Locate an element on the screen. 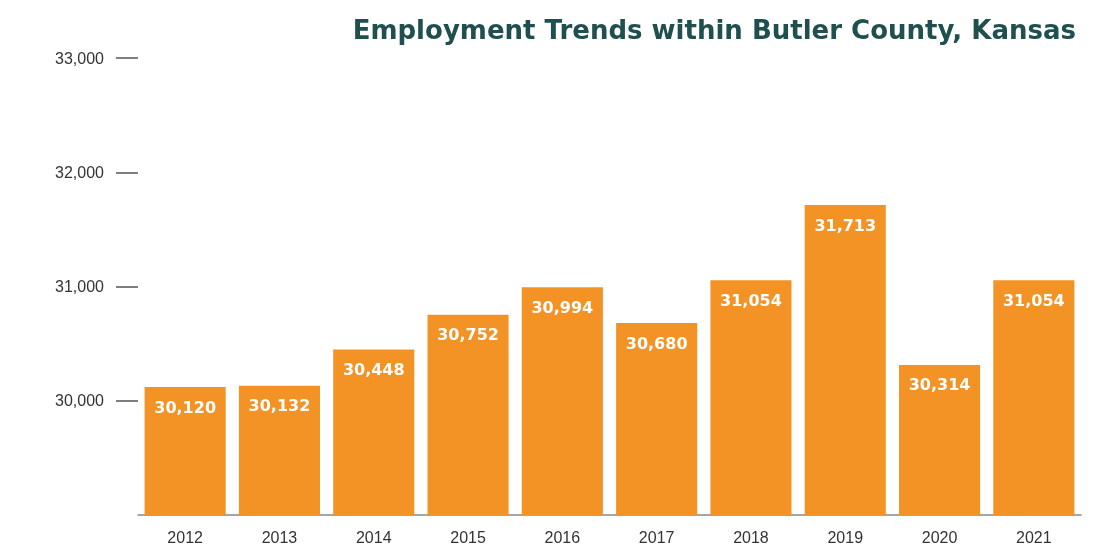  x-tick-label: 2019 is located at coordinates (845, 537).